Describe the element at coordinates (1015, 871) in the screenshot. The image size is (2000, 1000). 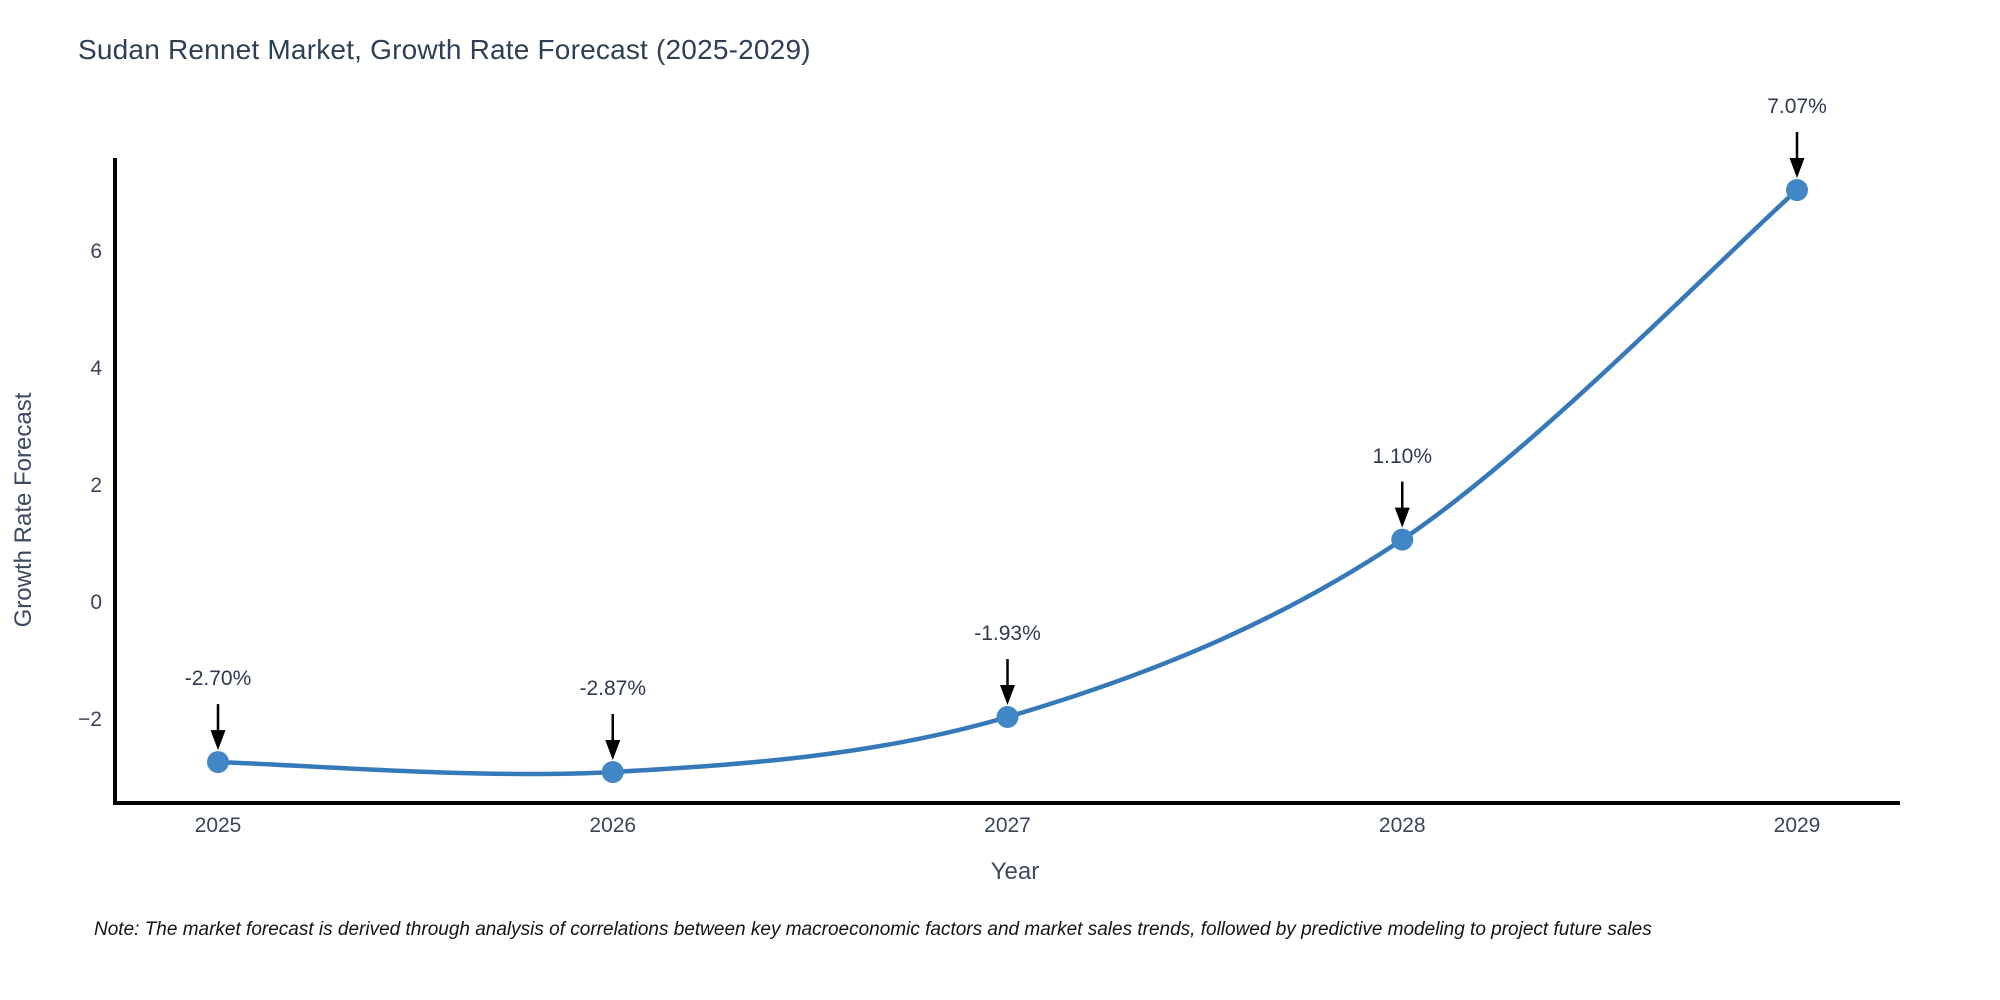
I see `x-axis-title: Year` at that location.